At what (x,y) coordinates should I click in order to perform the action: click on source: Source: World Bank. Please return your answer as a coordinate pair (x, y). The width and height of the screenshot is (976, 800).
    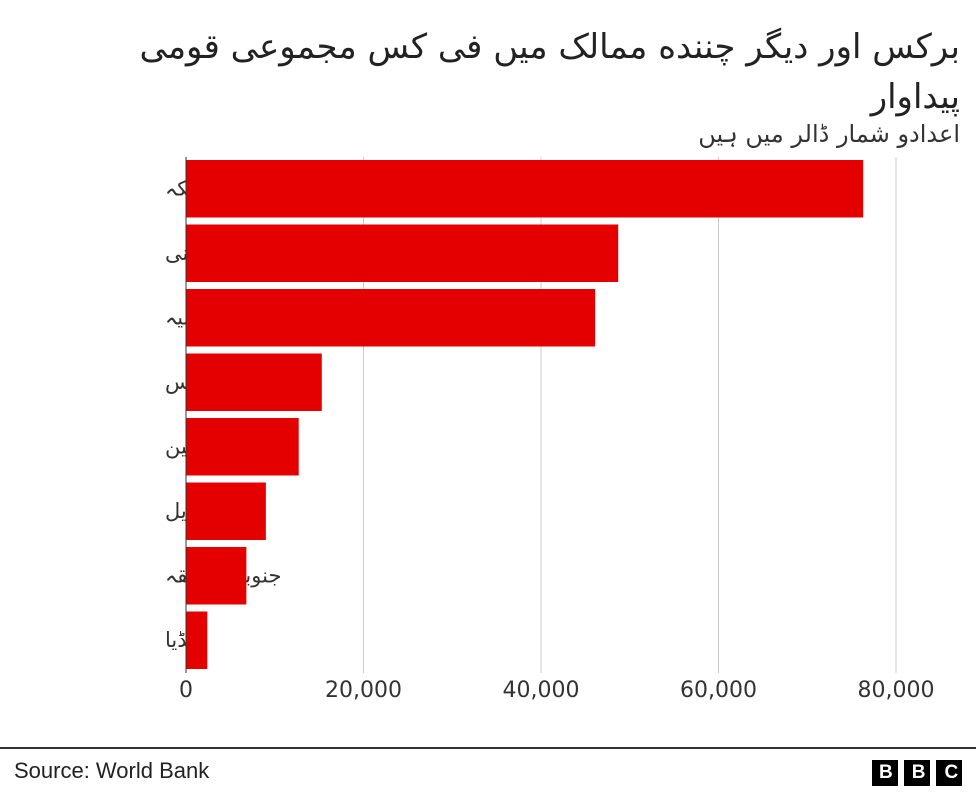
    Looking at the image, I should click on (112, 770).